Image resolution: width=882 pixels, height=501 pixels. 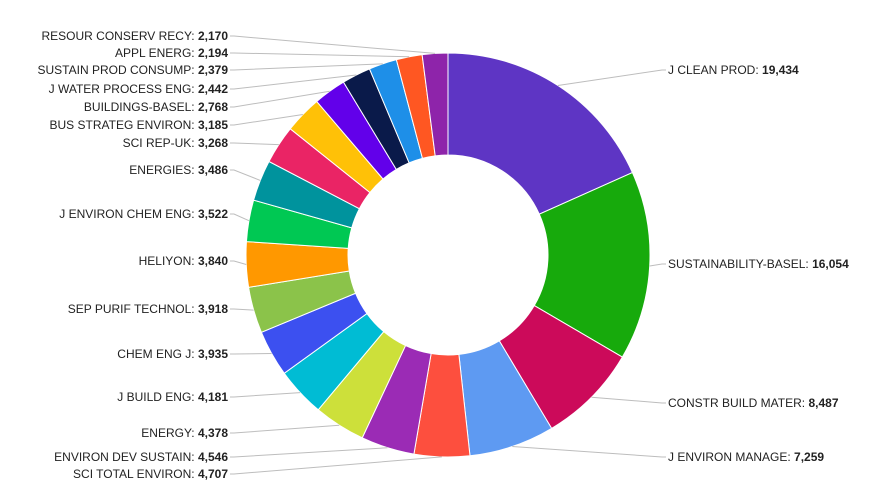 What do you see at coordinates (213, 397) in the screenshot?
I see `slice-label-value: 4,181` at bounding box center [213, 397].